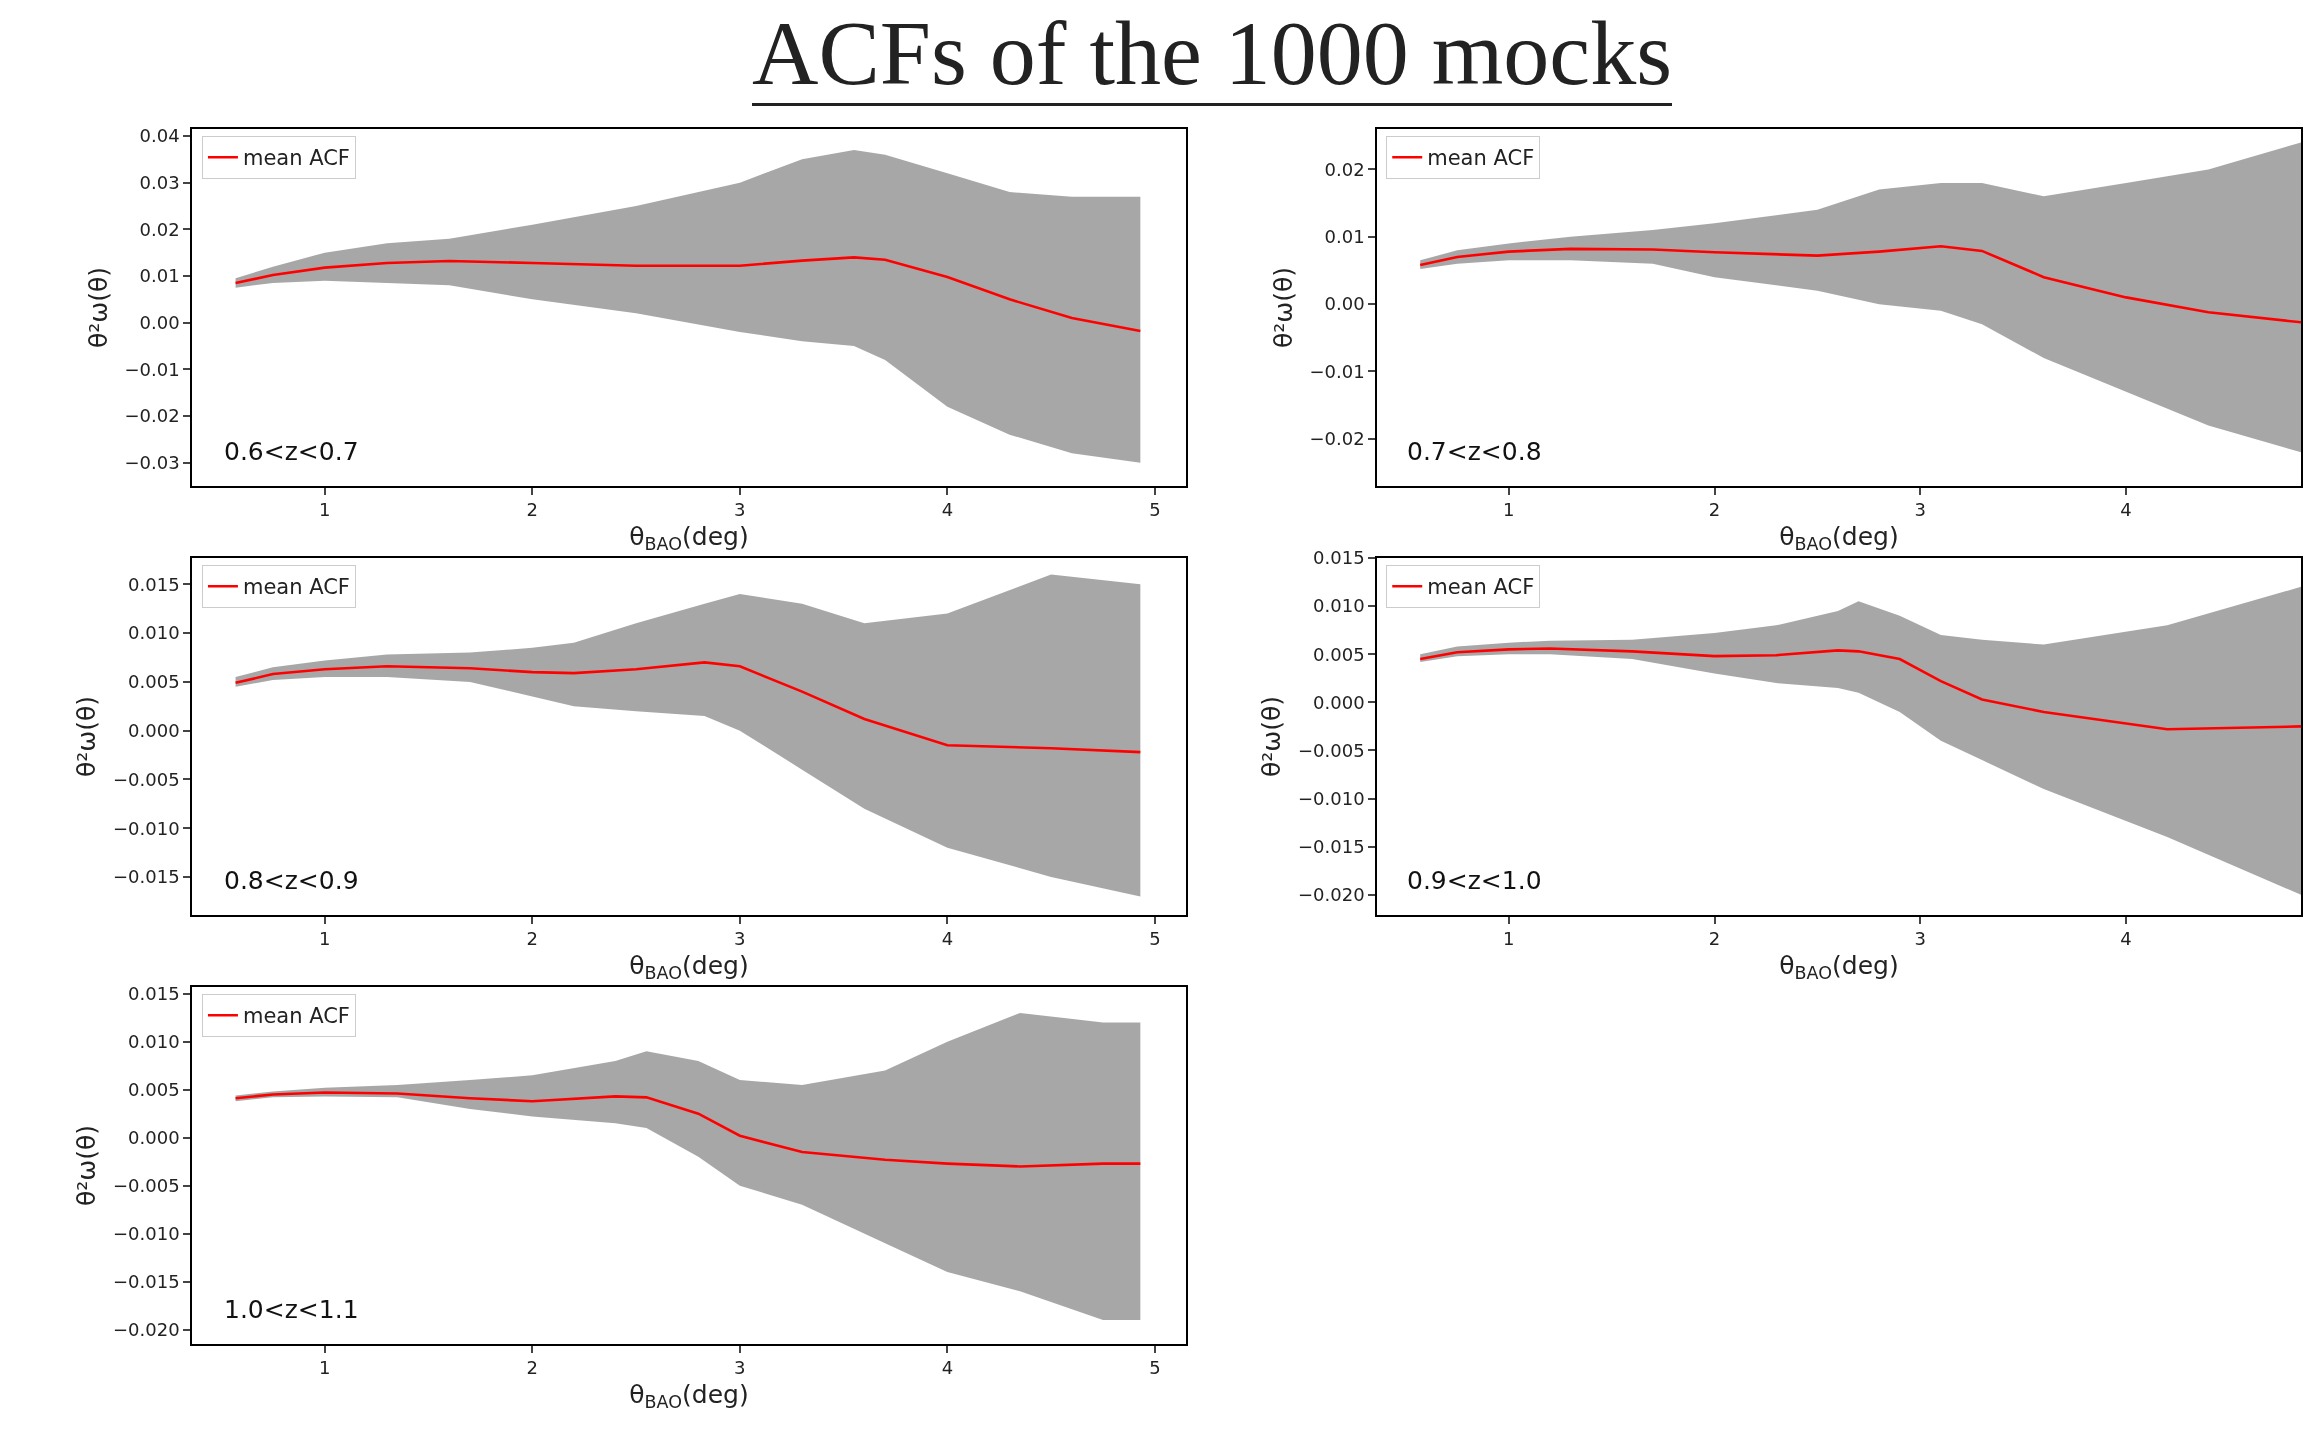 The image size is (2303, 1430). I want to click on annotation: 0.8<z<0.9, so click(291, 880).